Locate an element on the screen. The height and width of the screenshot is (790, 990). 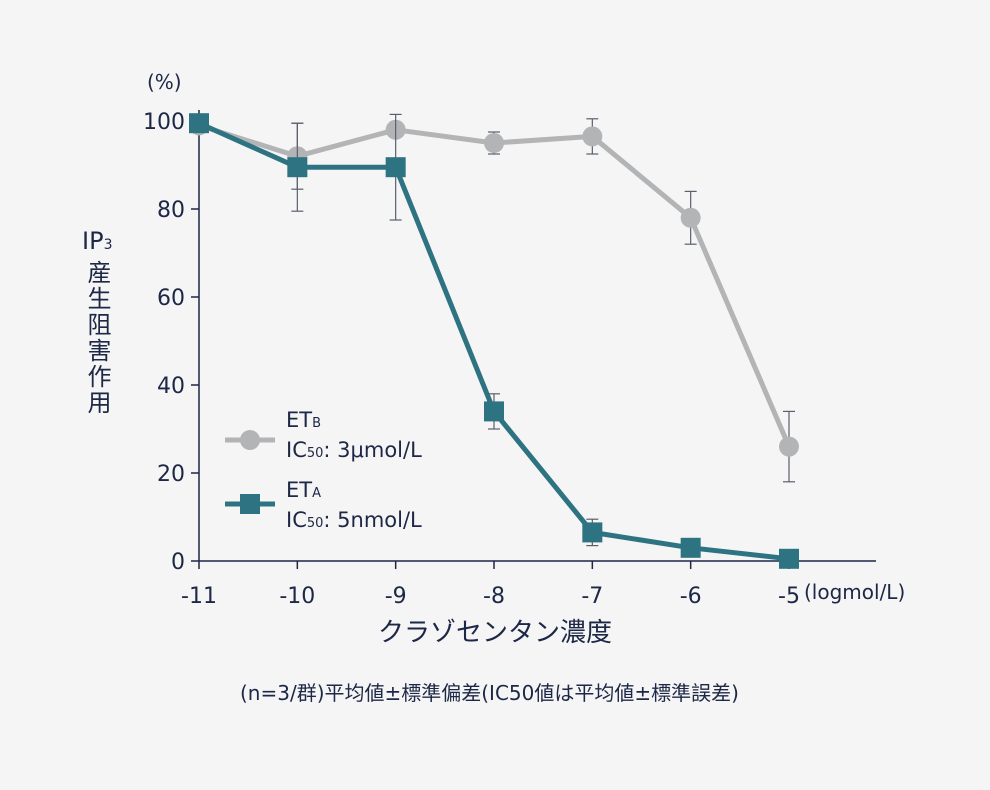
legend is located at coordinates (250, 472).